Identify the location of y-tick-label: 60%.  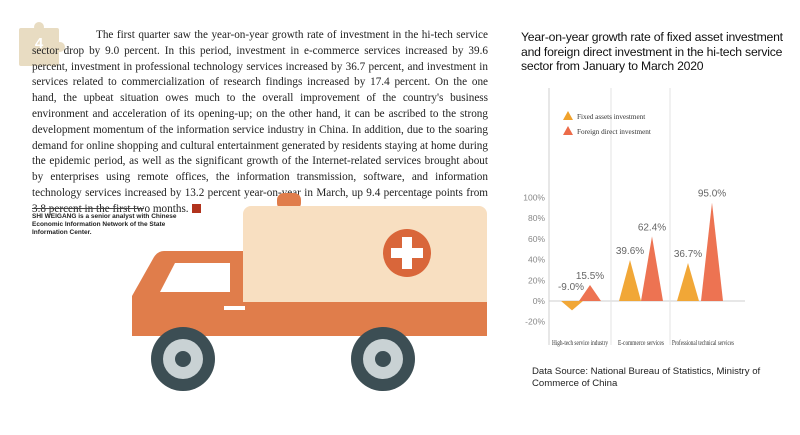
(536, 239).